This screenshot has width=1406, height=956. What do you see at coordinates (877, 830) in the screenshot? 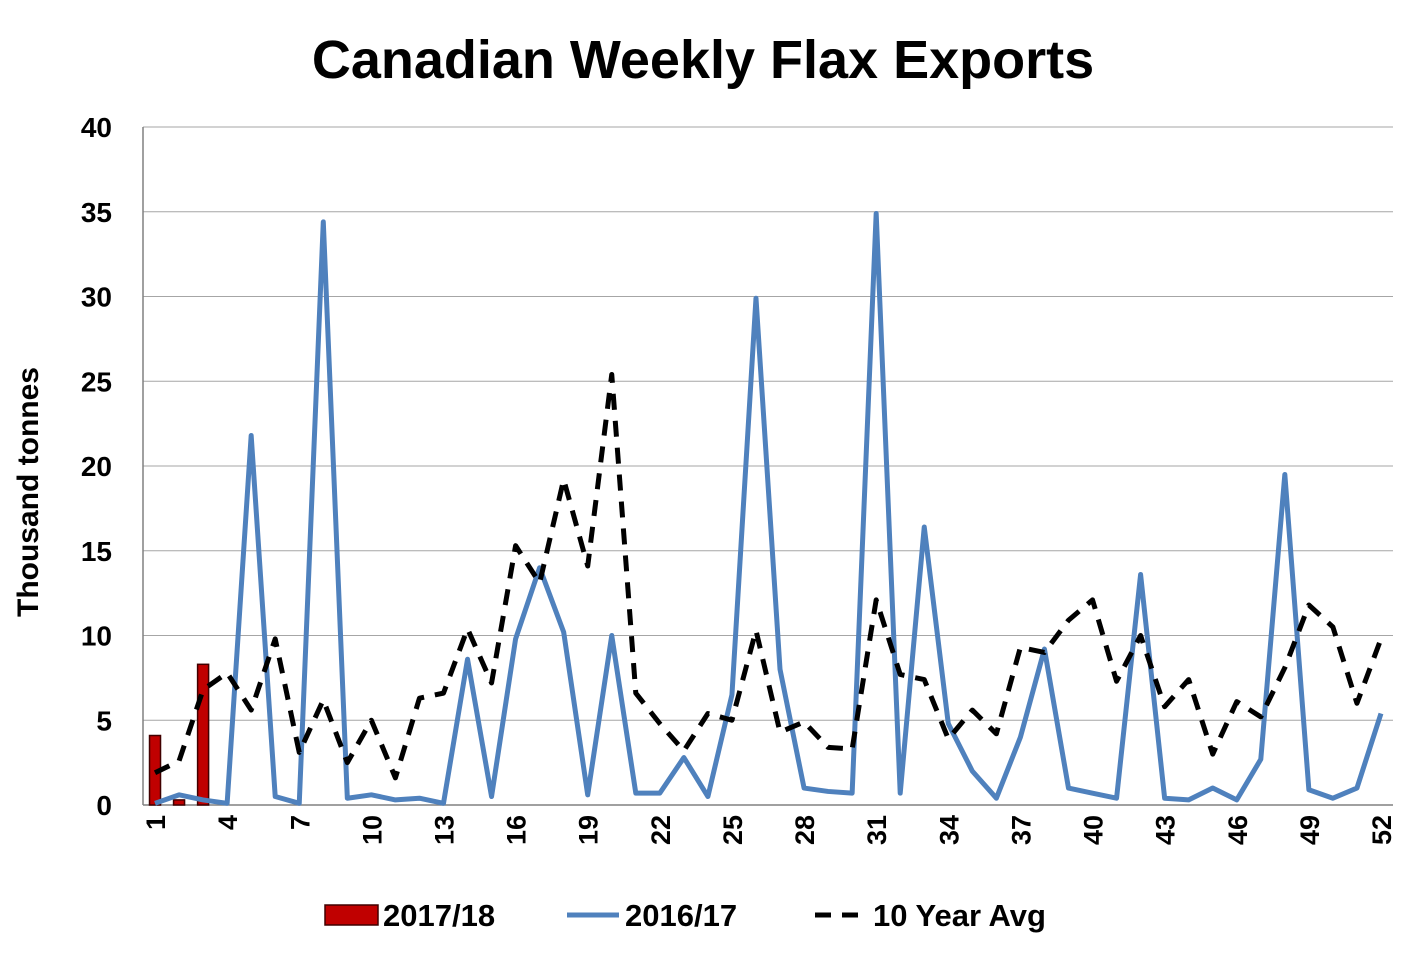
I see `x-tick-label: 31` at bounding box center [877, 830].